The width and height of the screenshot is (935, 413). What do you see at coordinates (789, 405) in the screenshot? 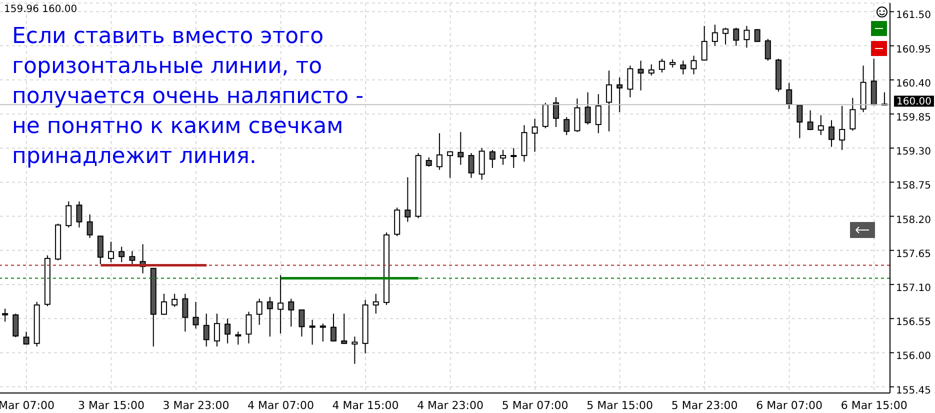
I see `x-tick-label: 6 Mar 07:00` at bounding box center [789, 405].